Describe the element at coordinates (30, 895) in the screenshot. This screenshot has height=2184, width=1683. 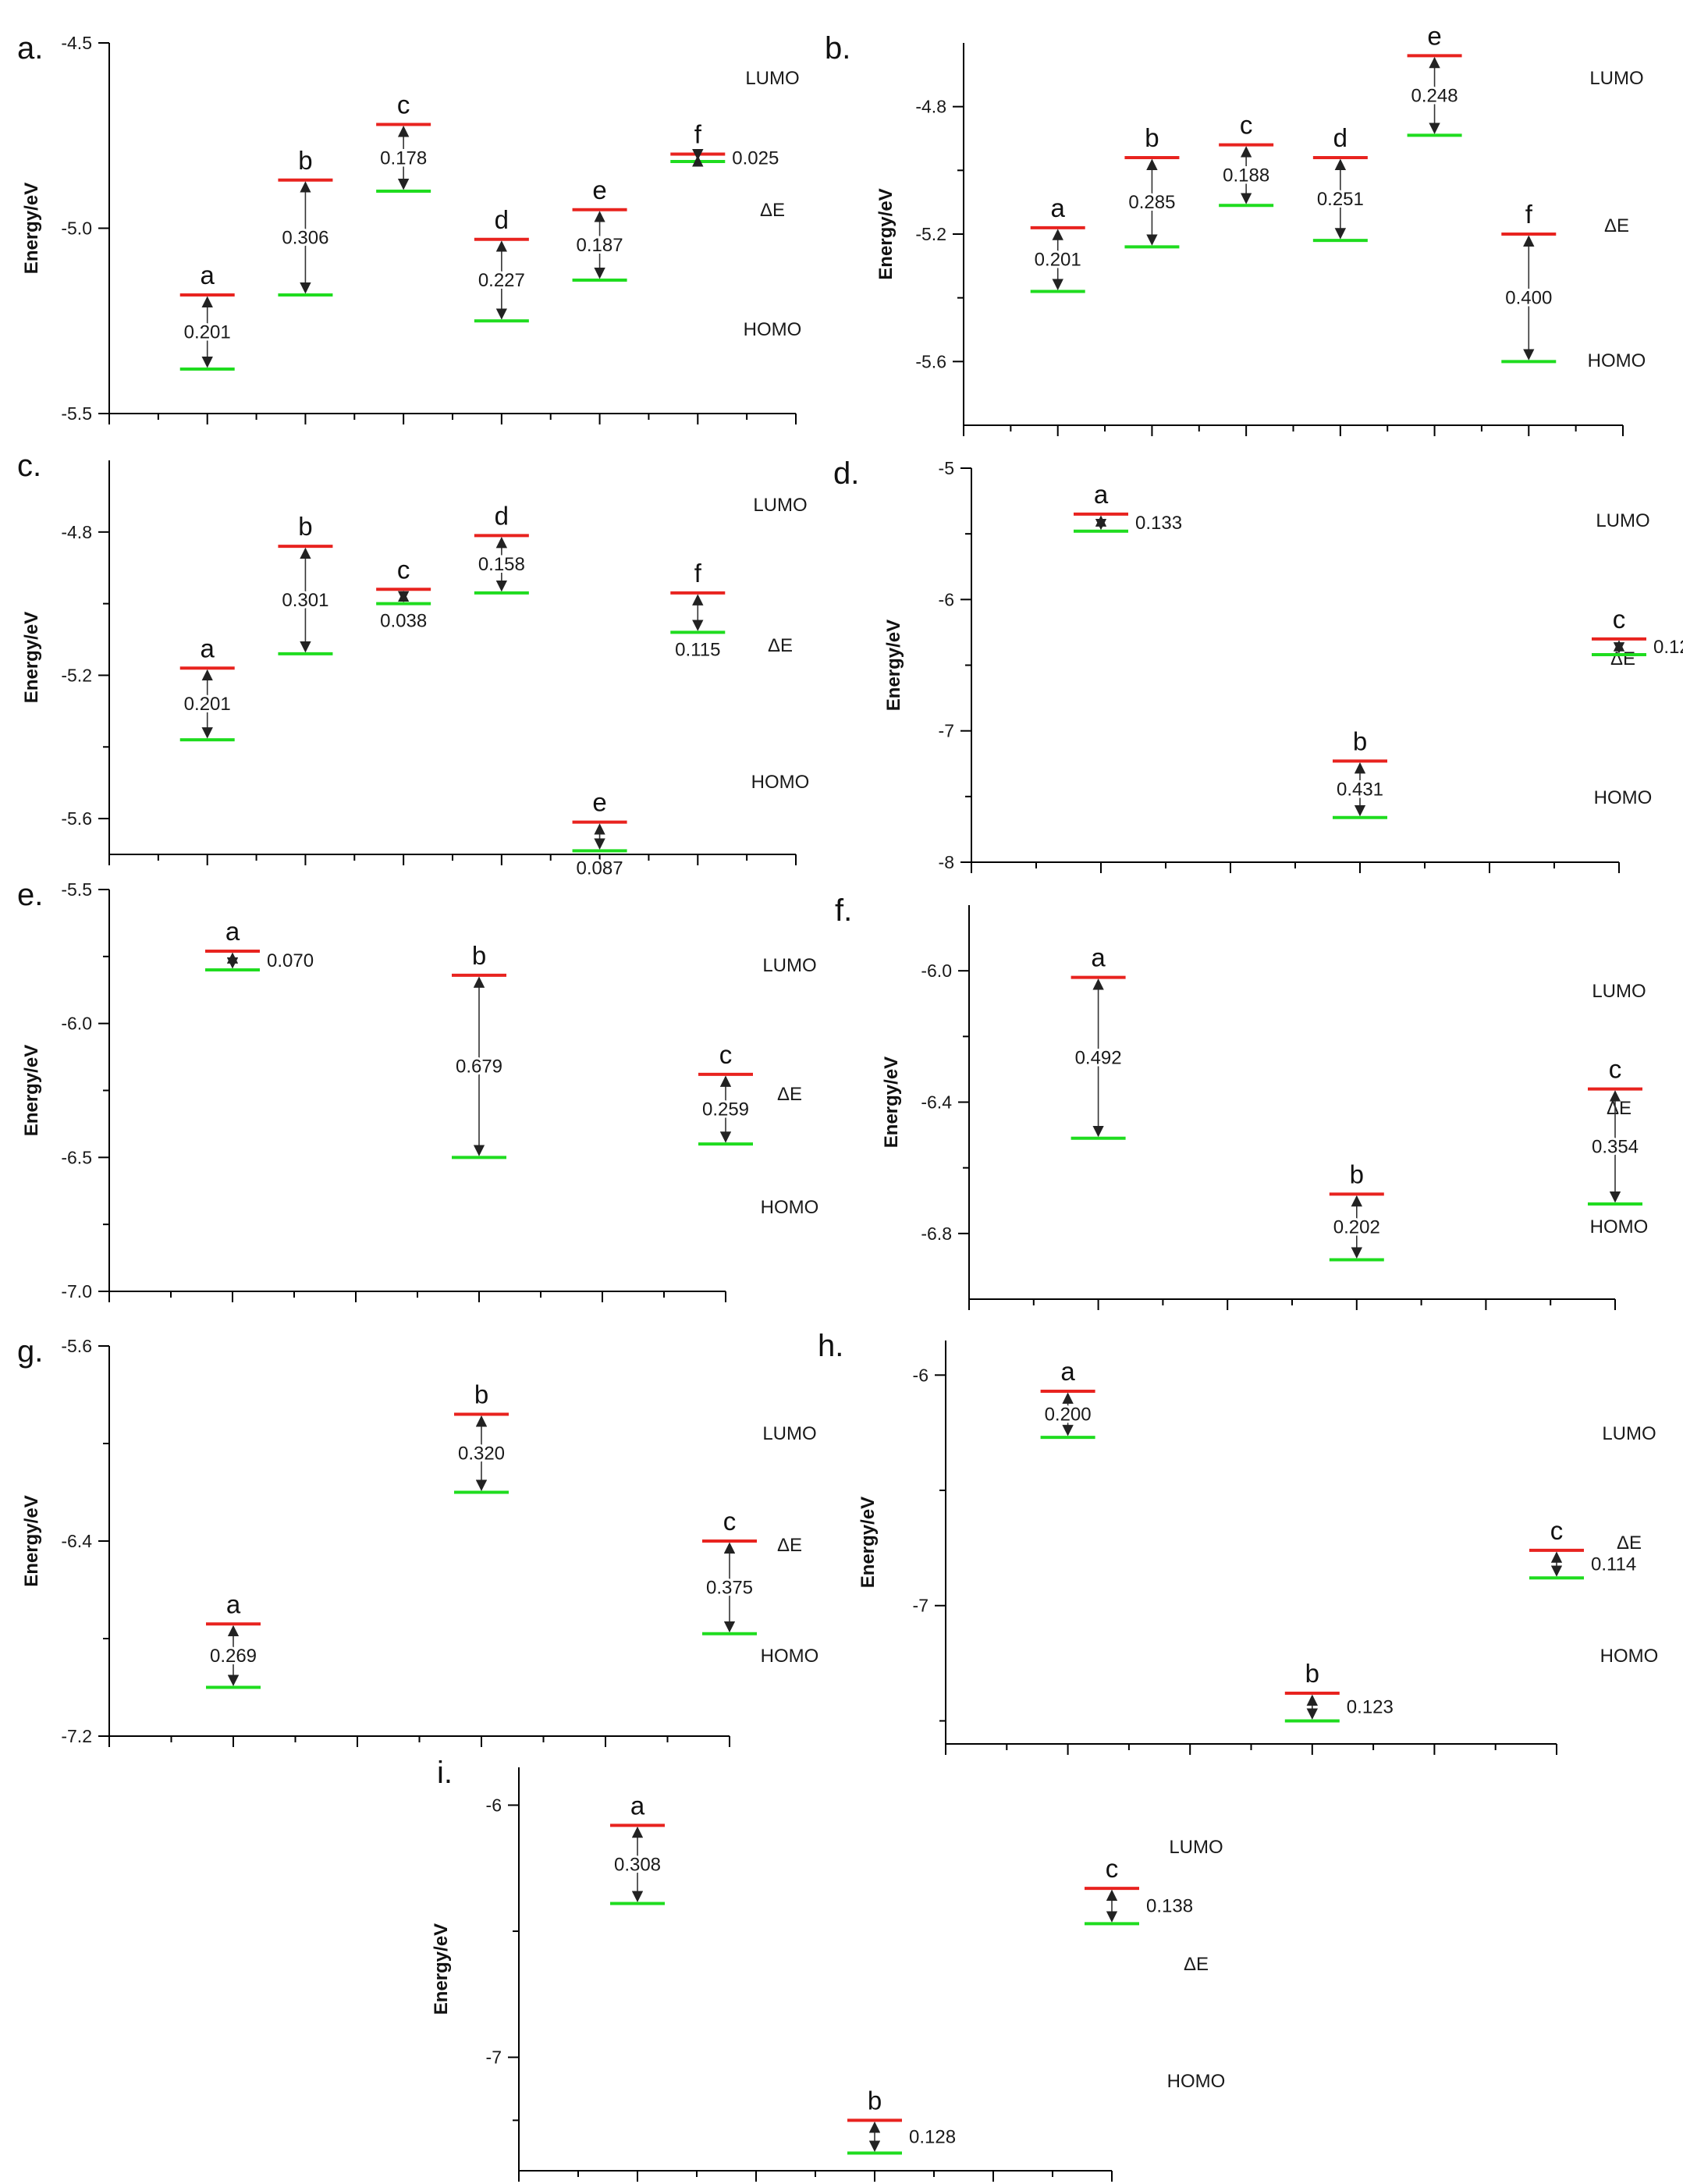
I see `panel-label: e.` at that location.